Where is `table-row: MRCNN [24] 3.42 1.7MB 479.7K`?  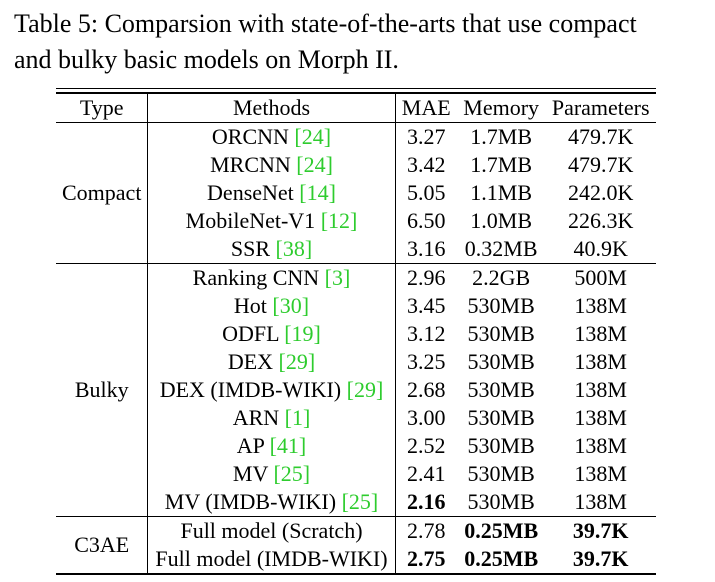 table-row: MRCNN [24] 3.42 1.7MB 479.7K is located at coordinates (356, 165).